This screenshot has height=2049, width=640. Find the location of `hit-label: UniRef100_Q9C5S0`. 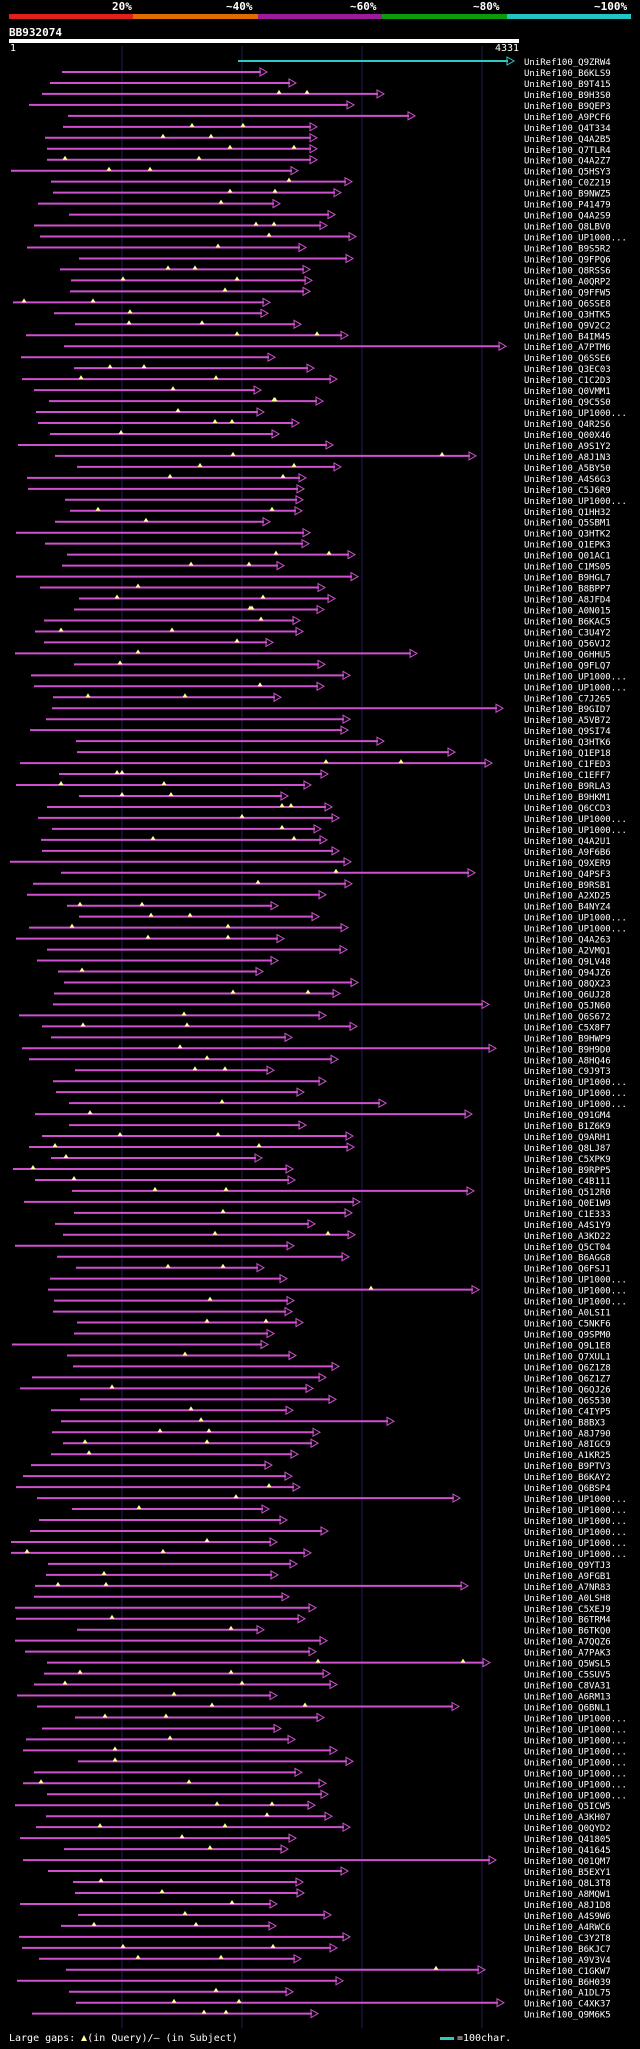

hit-label: UniRef100_Q9C5S0 is located at coordinates (567, 403).